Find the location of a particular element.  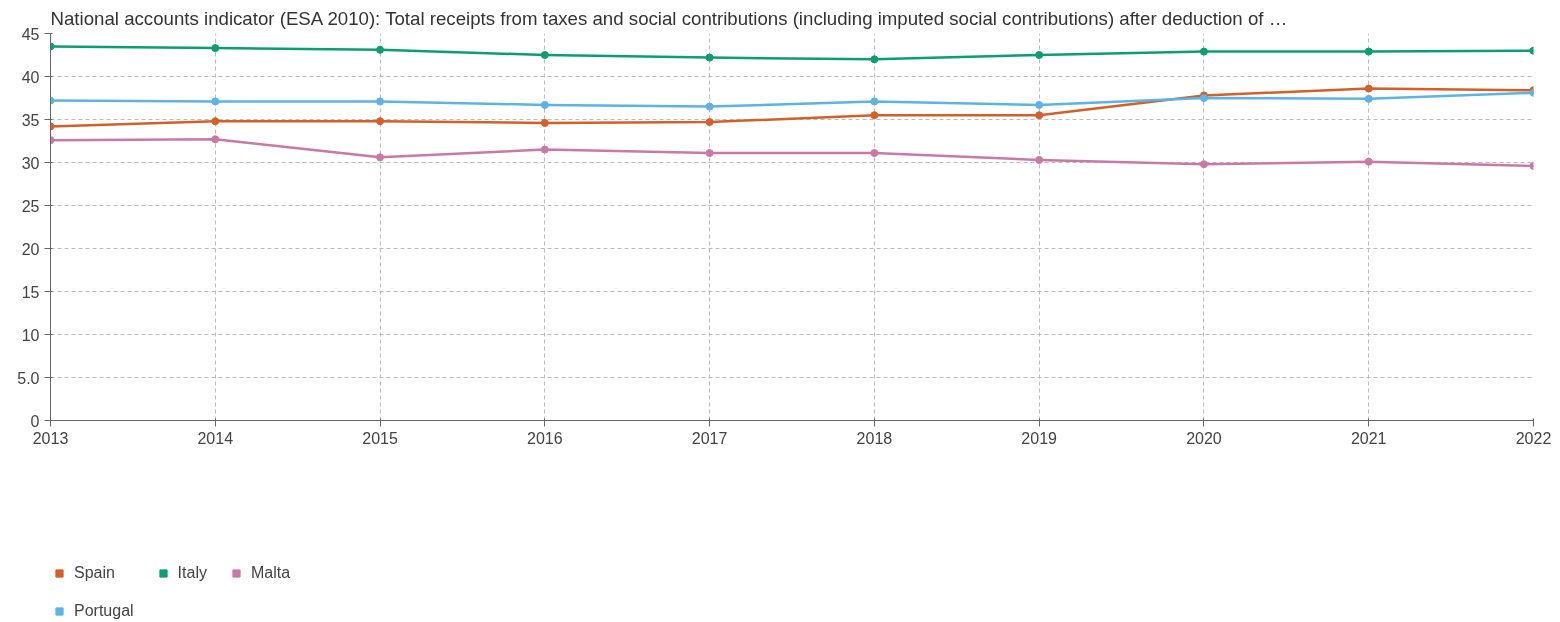

x-tick-label: 2019 is located at coordinates (1039, 438).